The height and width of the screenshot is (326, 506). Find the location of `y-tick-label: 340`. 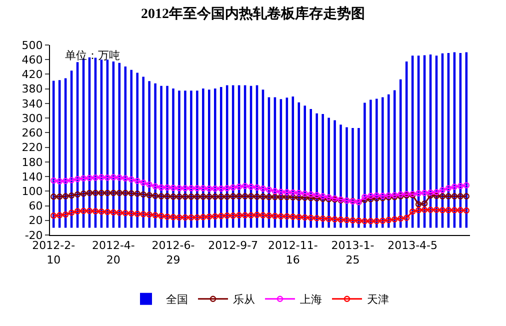

y-tick-label: 340 is located at coordinates (32, 103).